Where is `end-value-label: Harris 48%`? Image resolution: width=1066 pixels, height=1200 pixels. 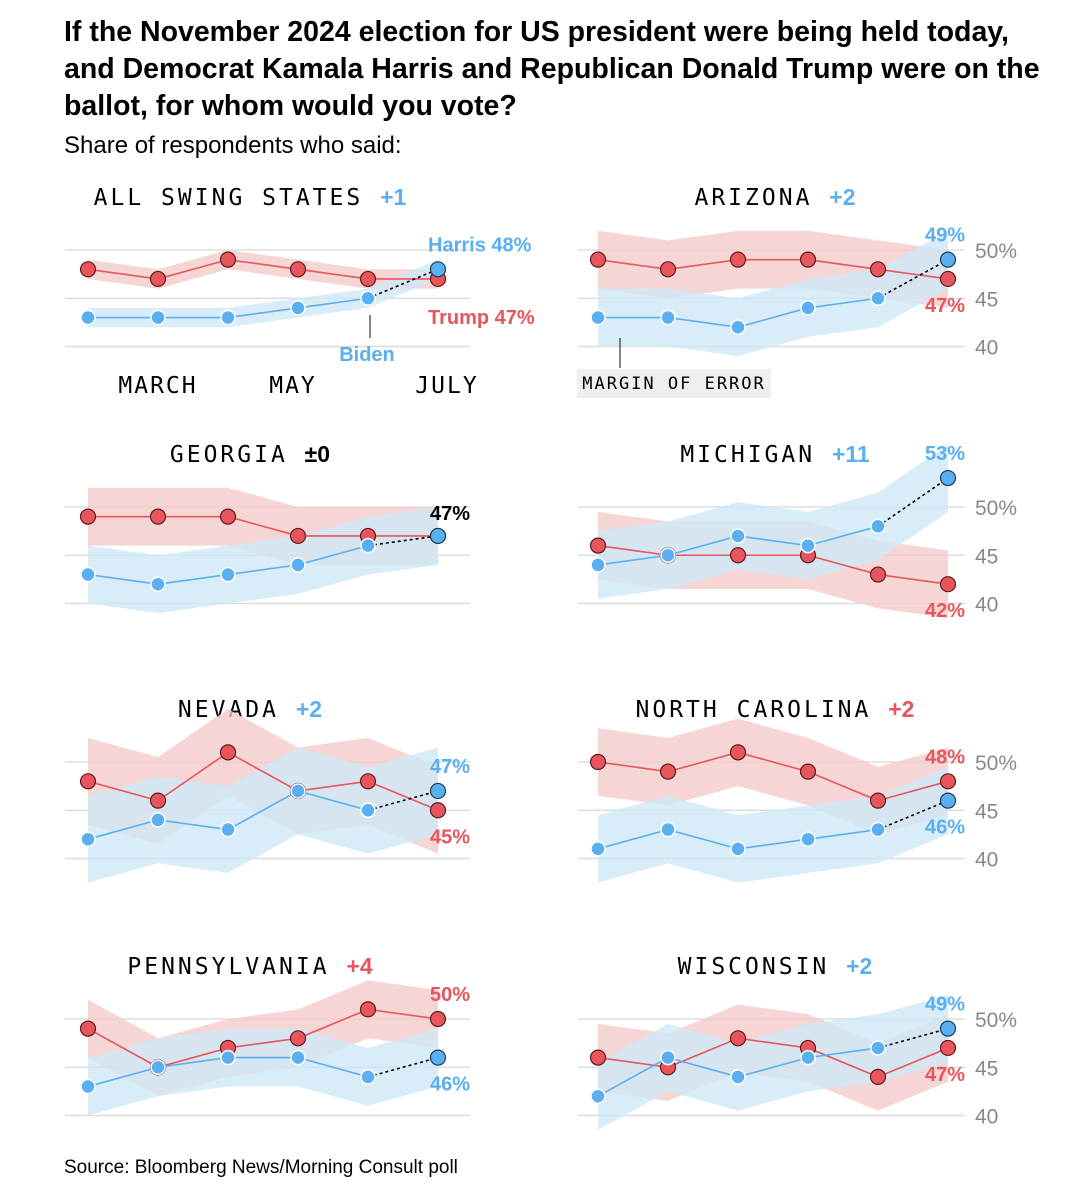
end-value-label: Harris 48% is located at coordinates (480, 245).